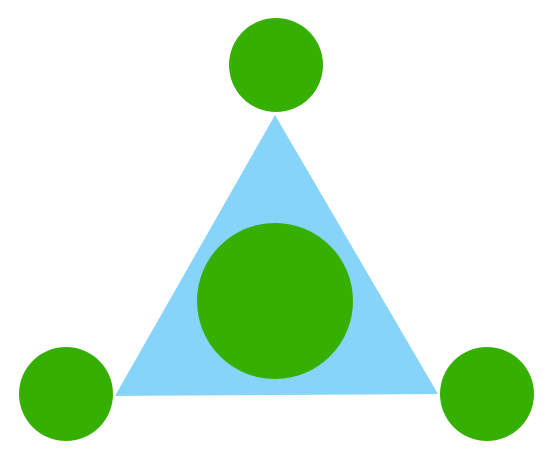  I want to click on top-vertex-circle, so click(276, 65).